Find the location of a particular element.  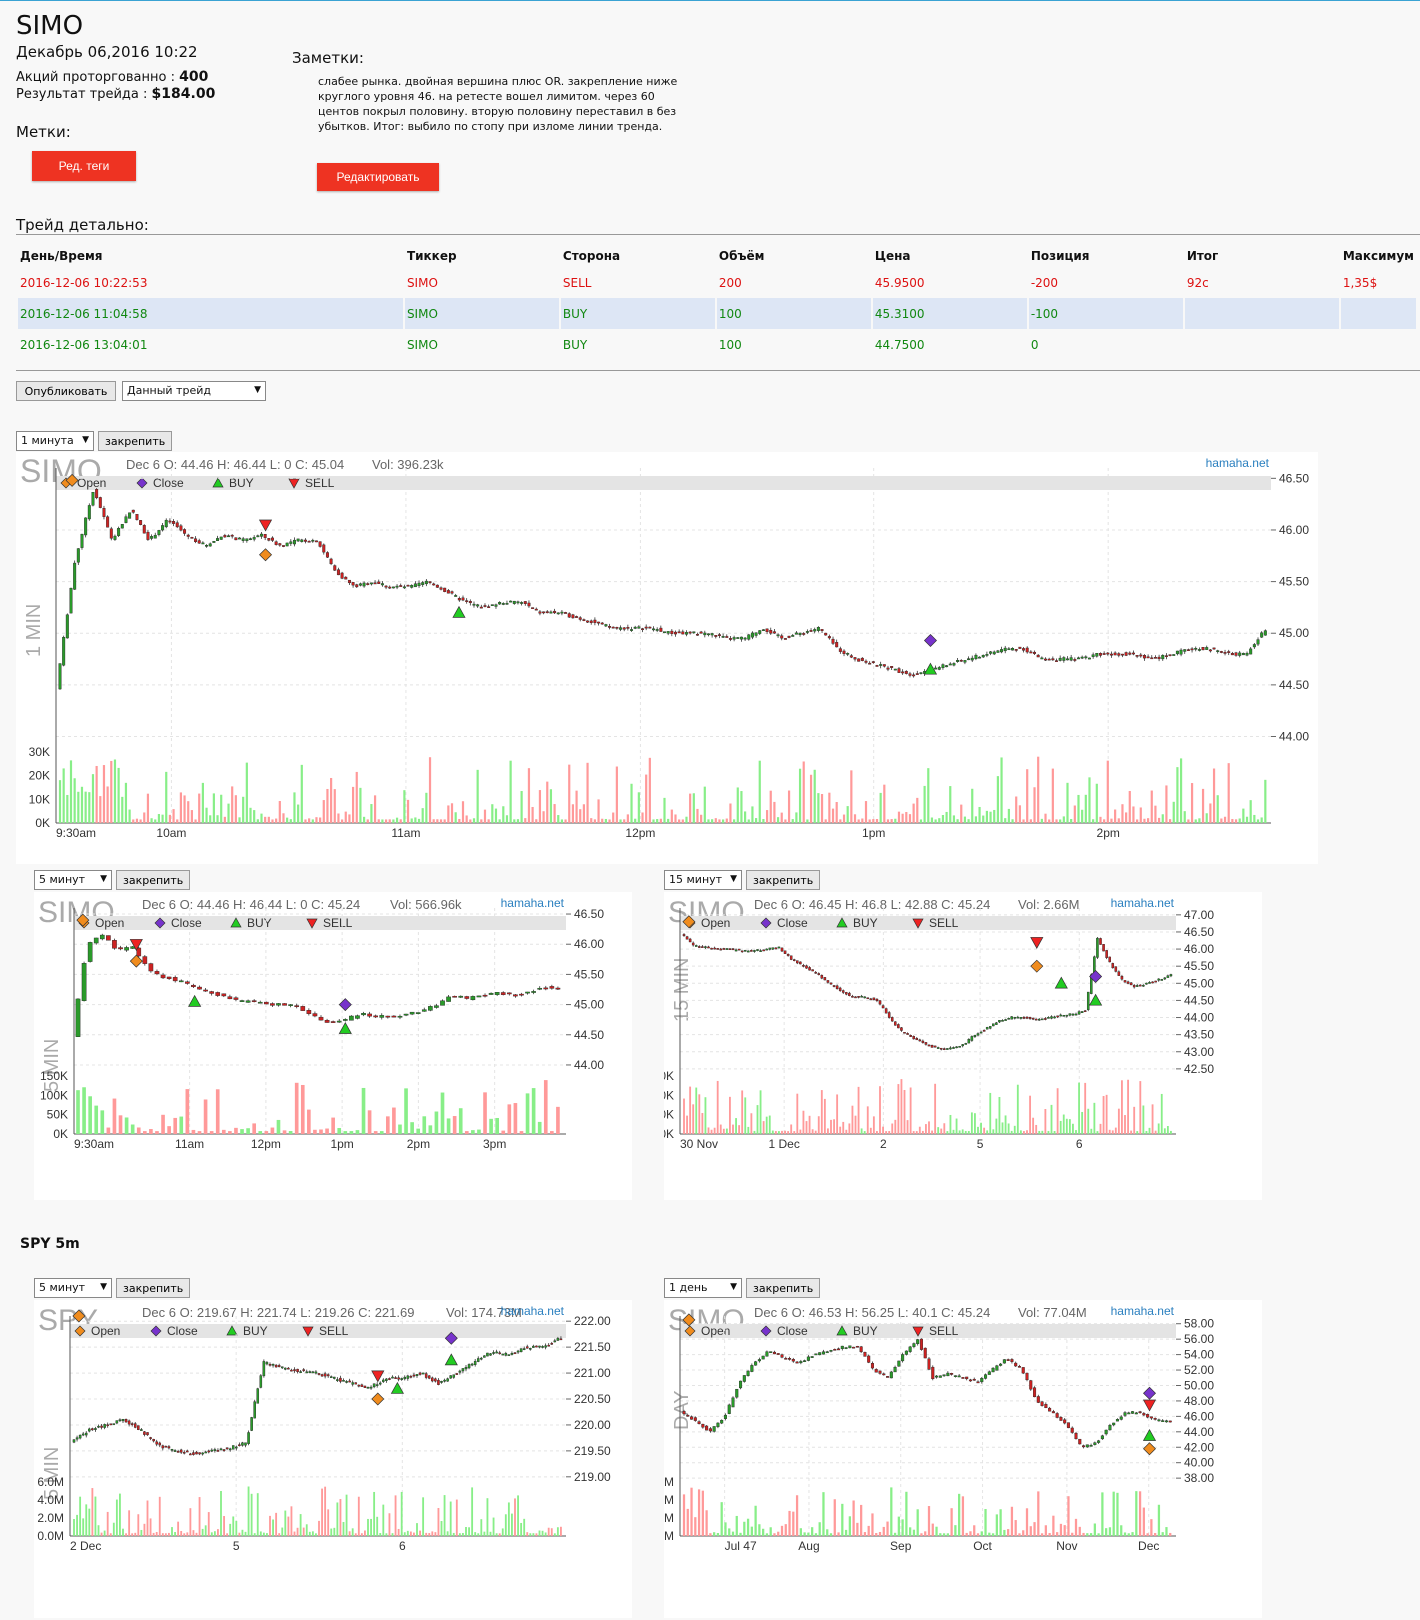

volume-tick-label: 0.0M is located at coordinates (50, 1536).